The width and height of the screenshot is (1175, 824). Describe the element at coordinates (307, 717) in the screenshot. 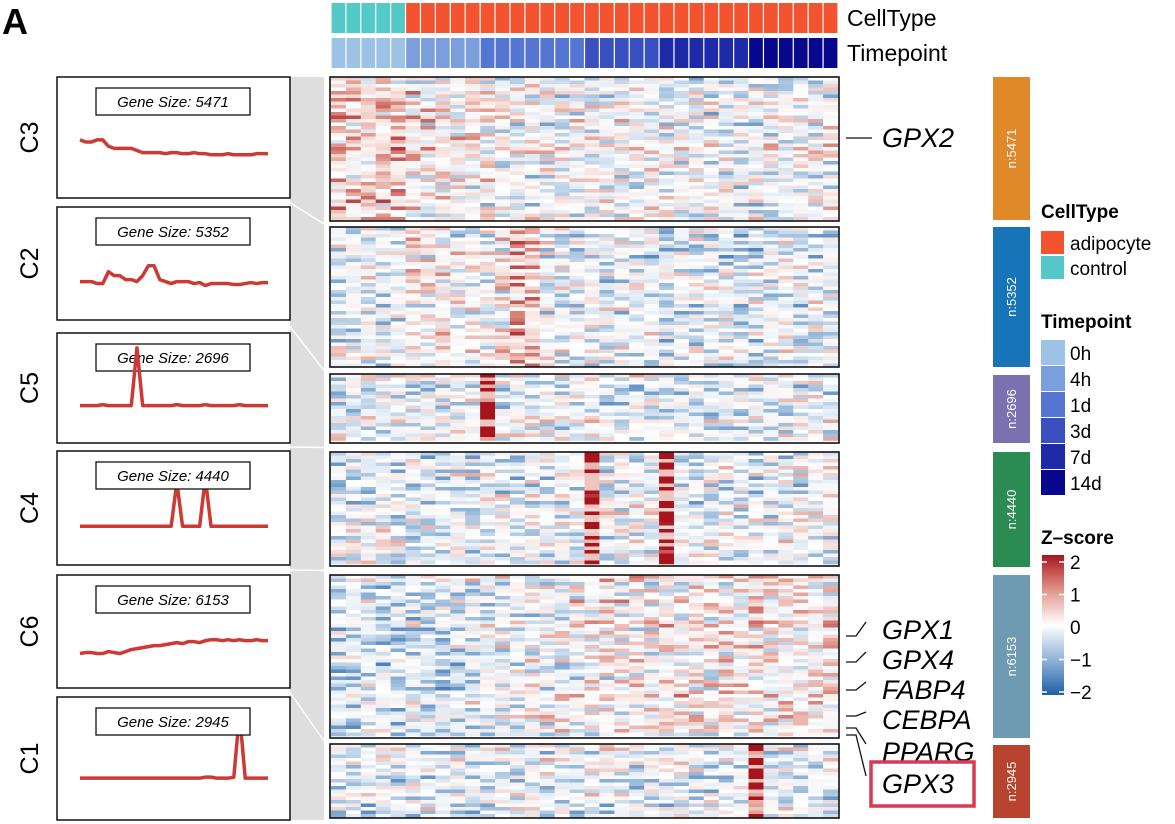

I see `connector-line` at that location.